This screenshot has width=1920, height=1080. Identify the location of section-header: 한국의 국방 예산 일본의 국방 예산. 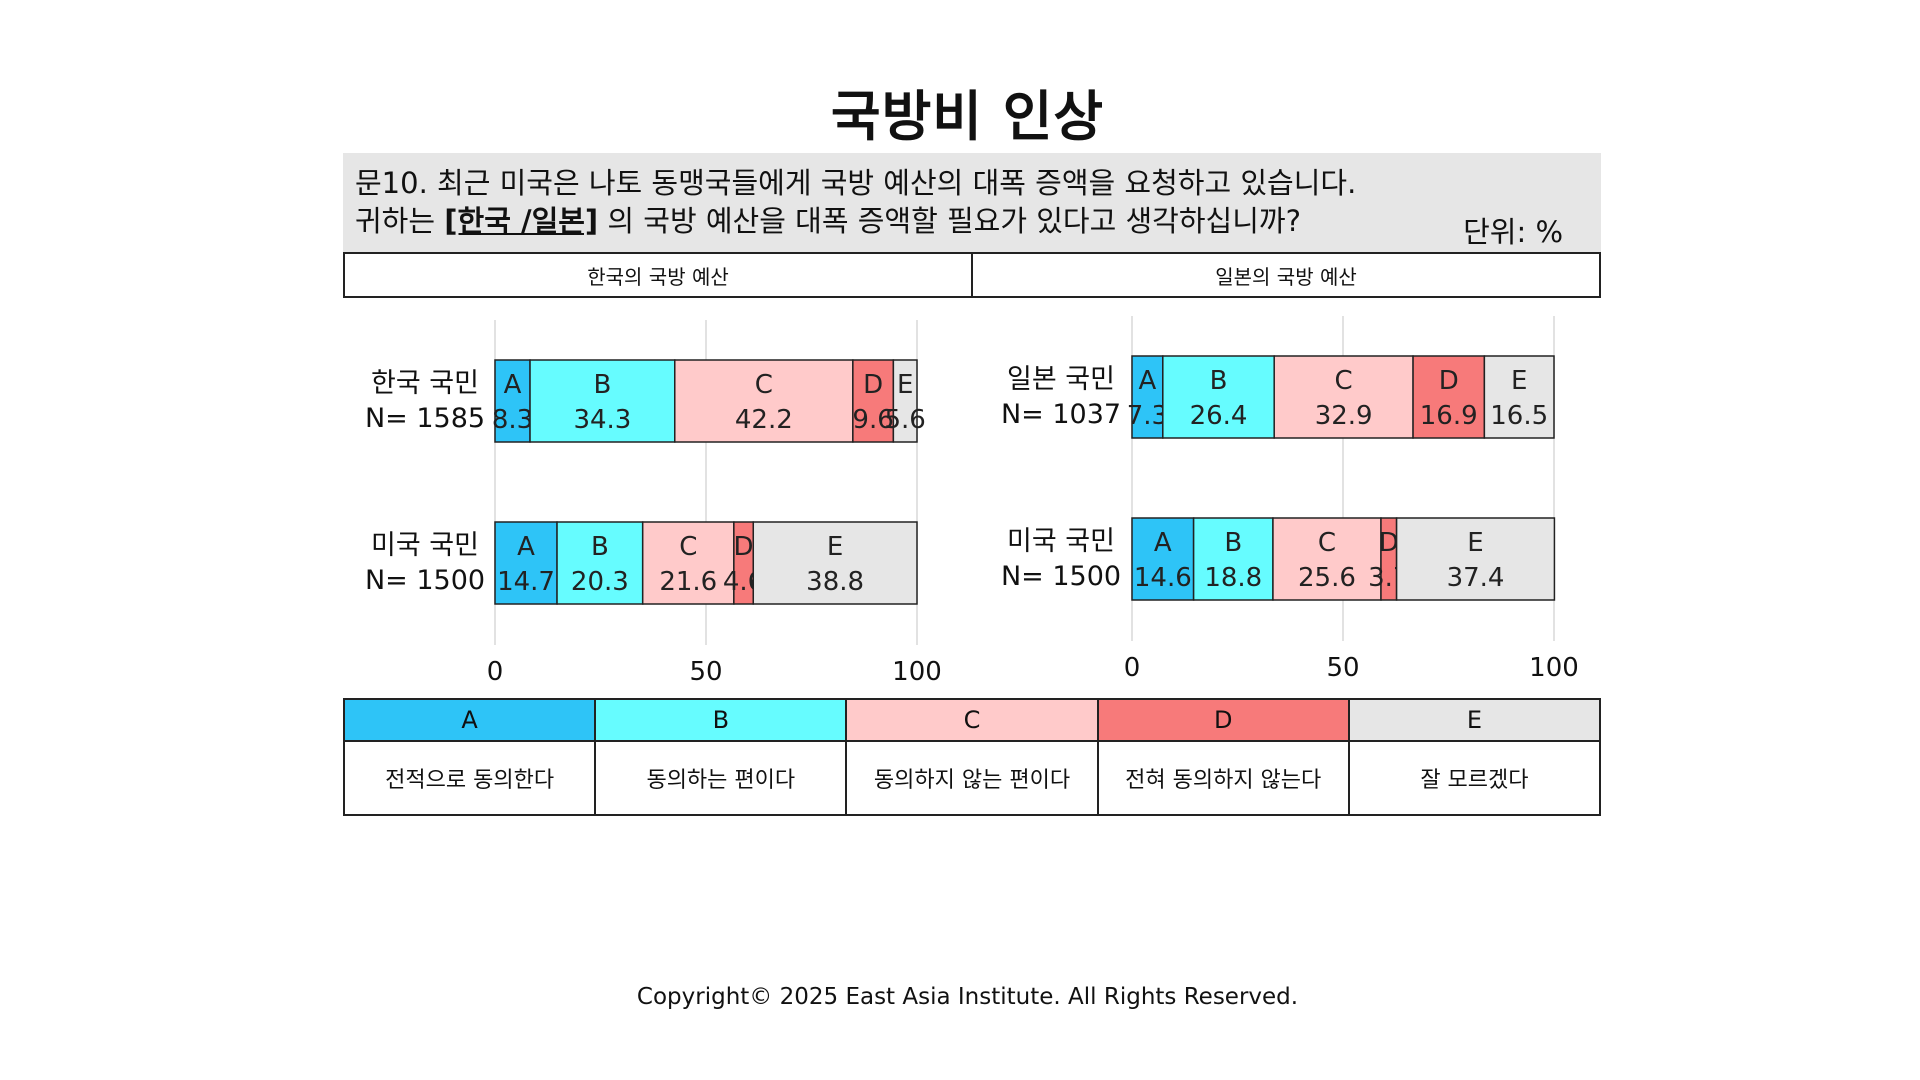
(972, 275).